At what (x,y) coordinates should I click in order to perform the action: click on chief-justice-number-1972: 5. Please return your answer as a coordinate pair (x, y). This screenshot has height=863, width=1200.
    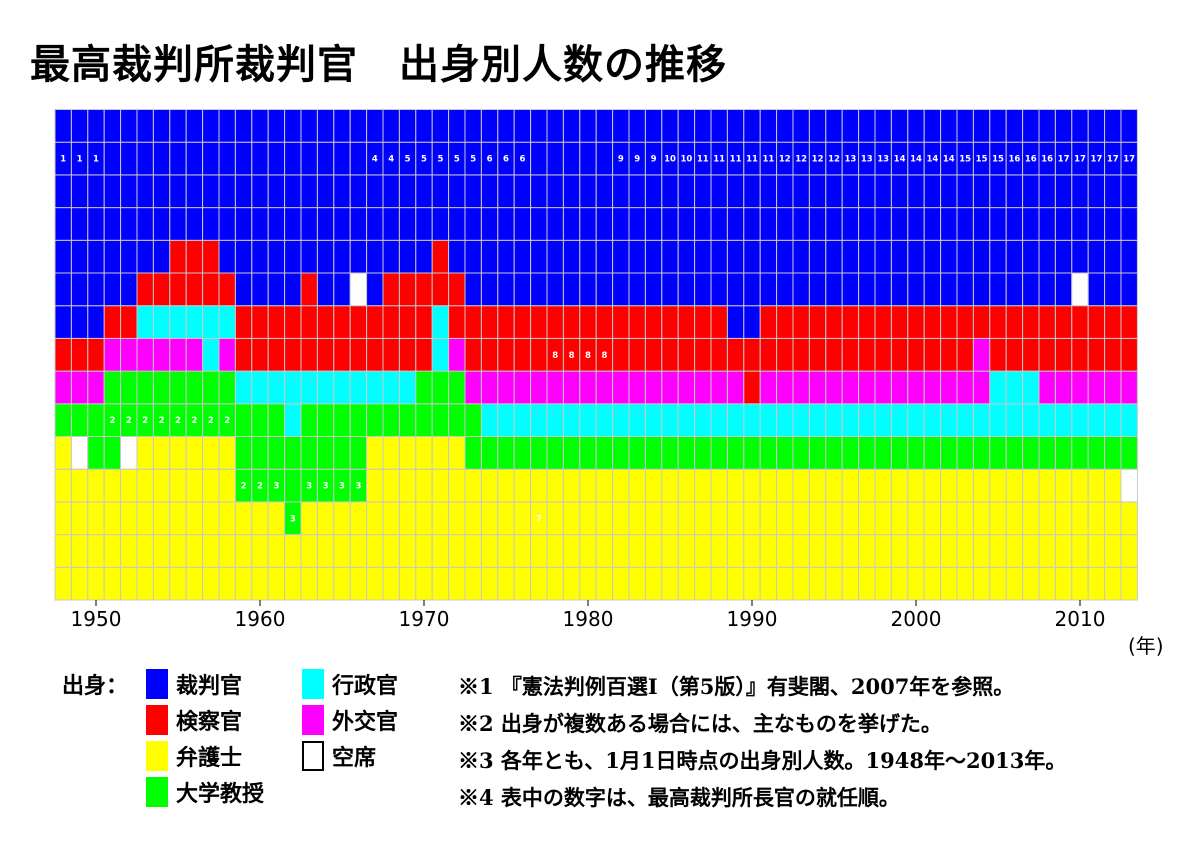
    Looking at the image, I should click on (457, 160).